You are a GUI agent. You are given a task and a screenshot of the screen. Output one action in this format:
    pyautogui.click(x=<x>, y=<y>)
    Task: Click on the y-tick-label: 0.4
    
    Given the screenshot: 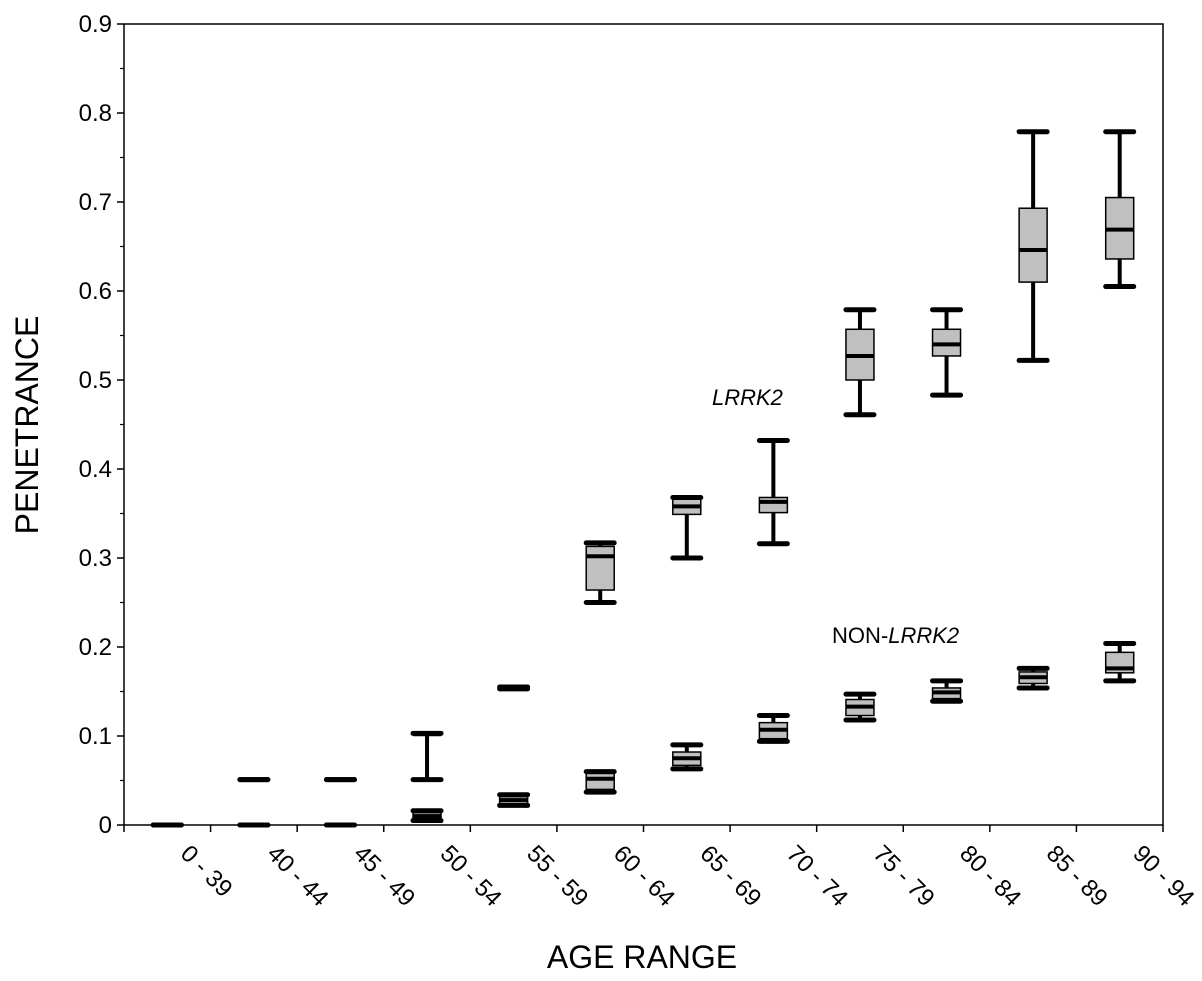 What is the action you would take?
    pyautogui.click(x=95, y=469)
    